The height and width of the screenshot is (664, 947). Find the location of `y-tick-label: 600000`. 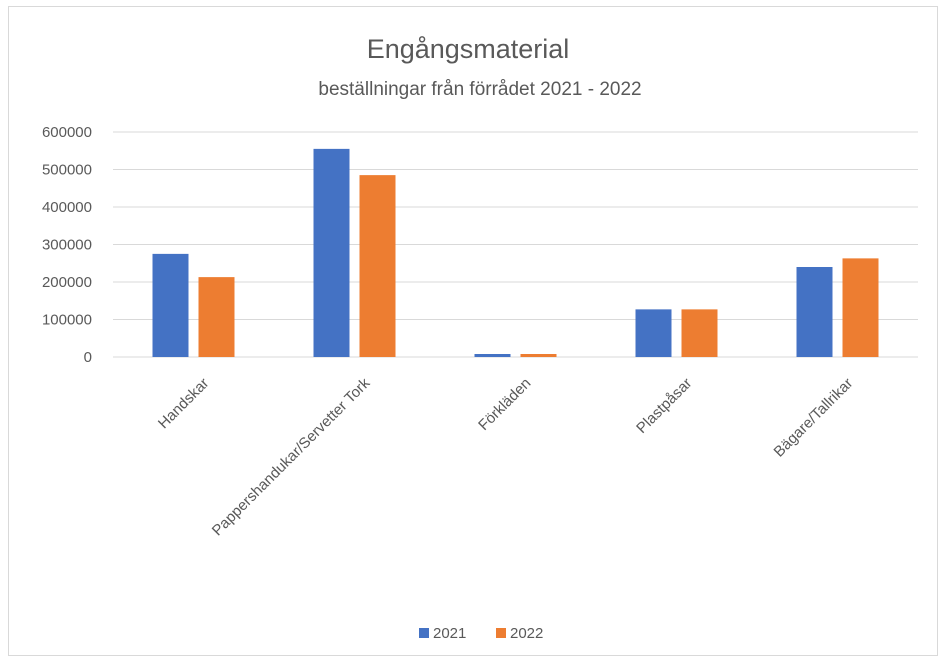

y-tick-label: 600000 is located at coordinates (67, 132).